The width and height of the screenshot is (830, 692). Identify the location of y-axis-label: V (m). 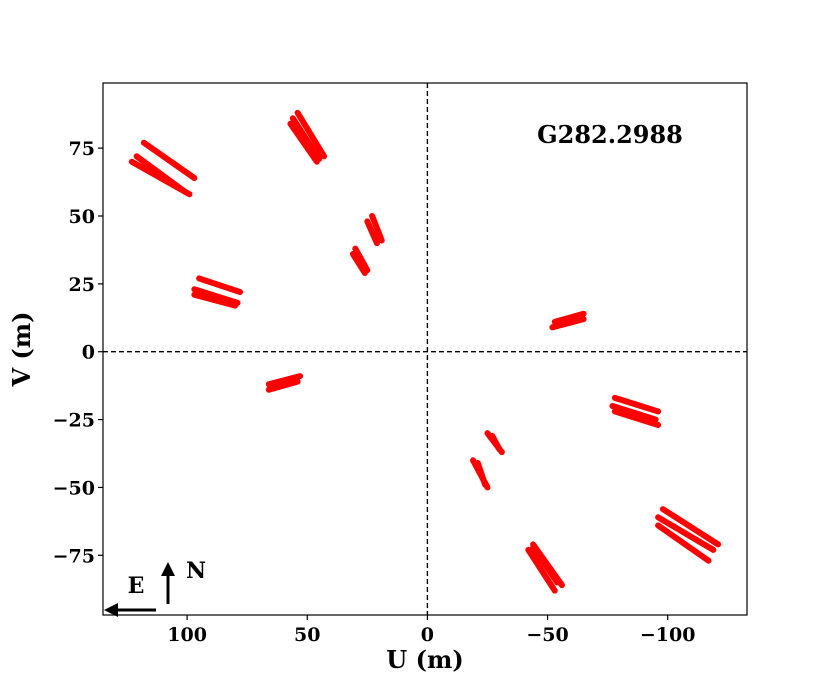
(21, 349).